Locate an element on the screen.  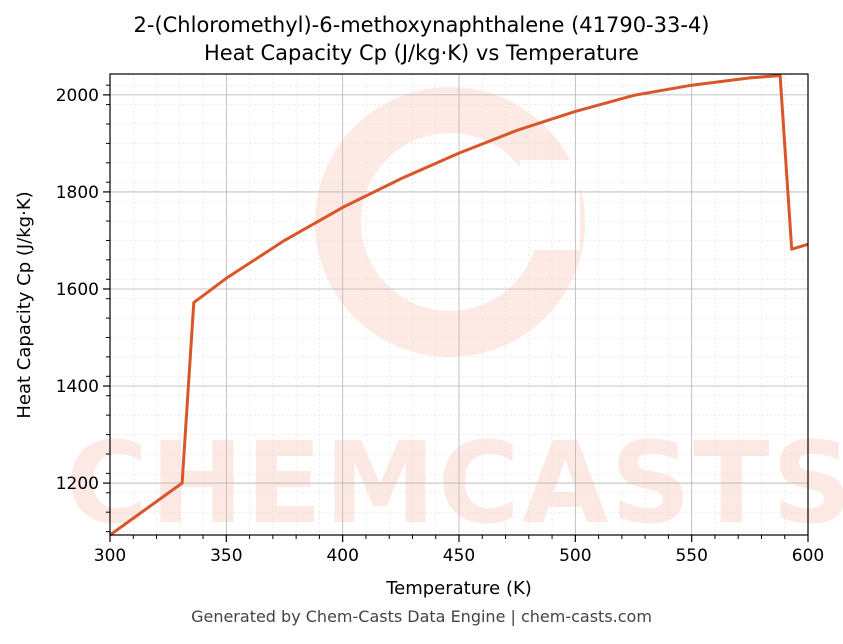
y-axis: 1200 1400 1600 1800 2000 is located at coordinates (83, 308).